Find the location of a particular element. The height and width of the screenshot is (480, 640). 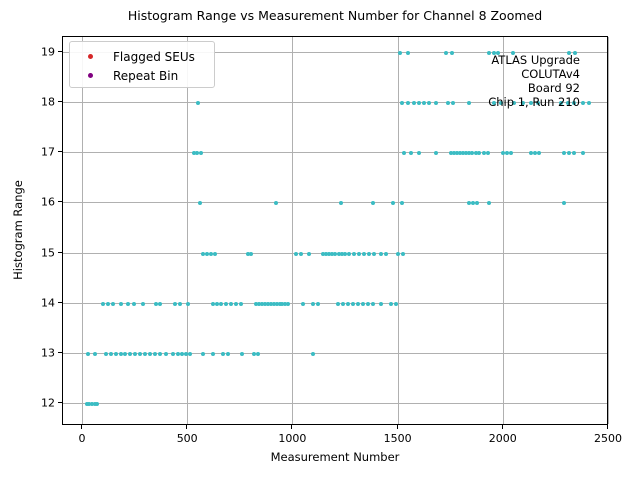

annotation-line: Chip 1, Run 210 is located at coordinates (534, 102).